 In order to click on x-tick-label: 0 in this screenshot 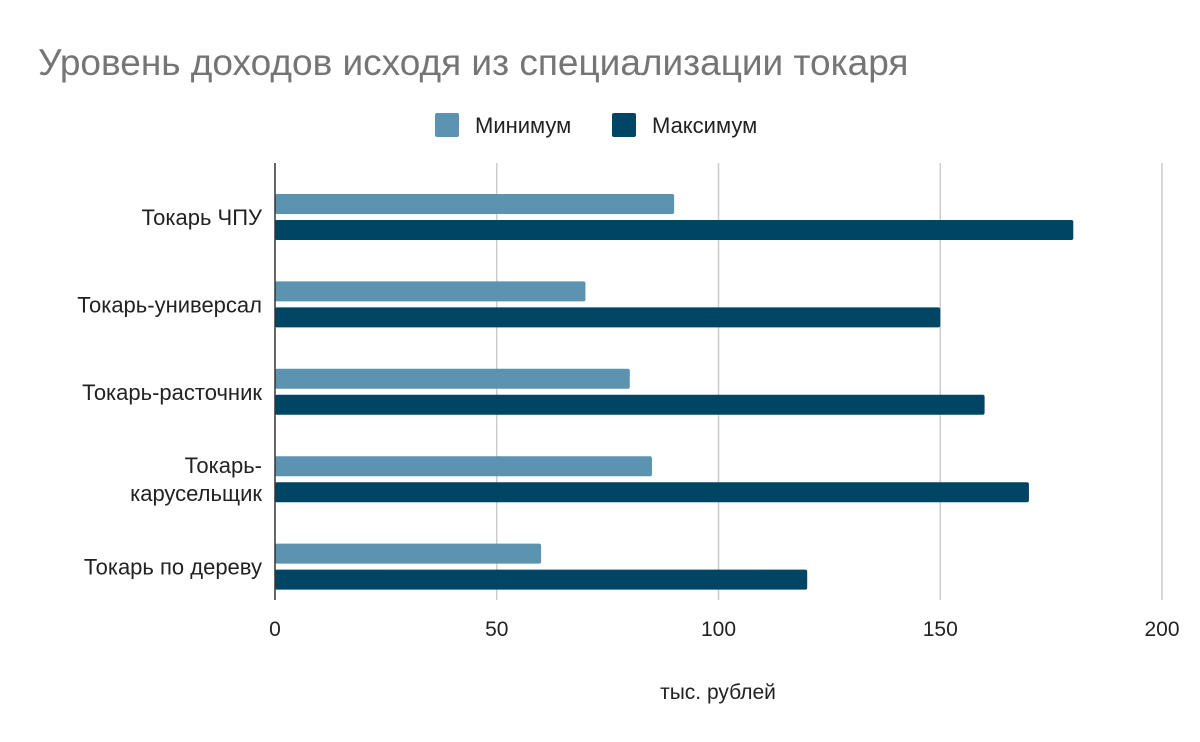, I will do `click(275, 629)`.